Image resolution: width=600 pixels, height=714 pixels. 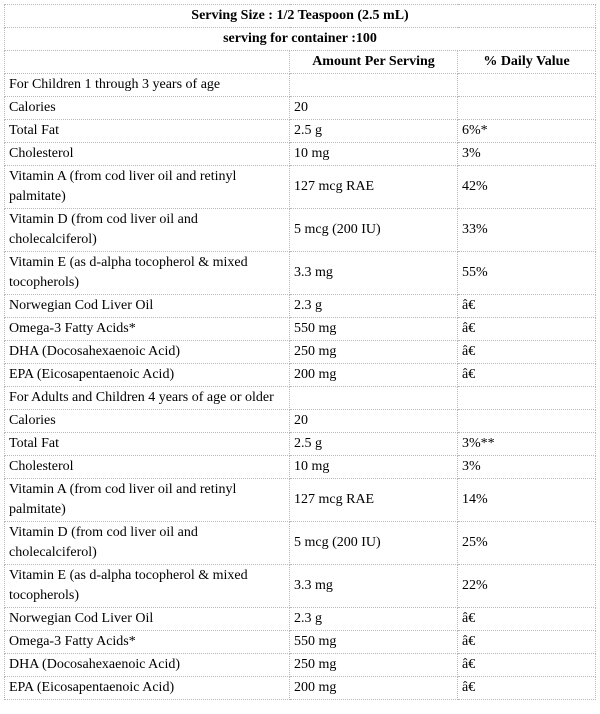 What do you see at coordinates (373, 62) in the screenshot?
I see `column-header-amount: Amount Per Serving` at bounding box center [373, 62].